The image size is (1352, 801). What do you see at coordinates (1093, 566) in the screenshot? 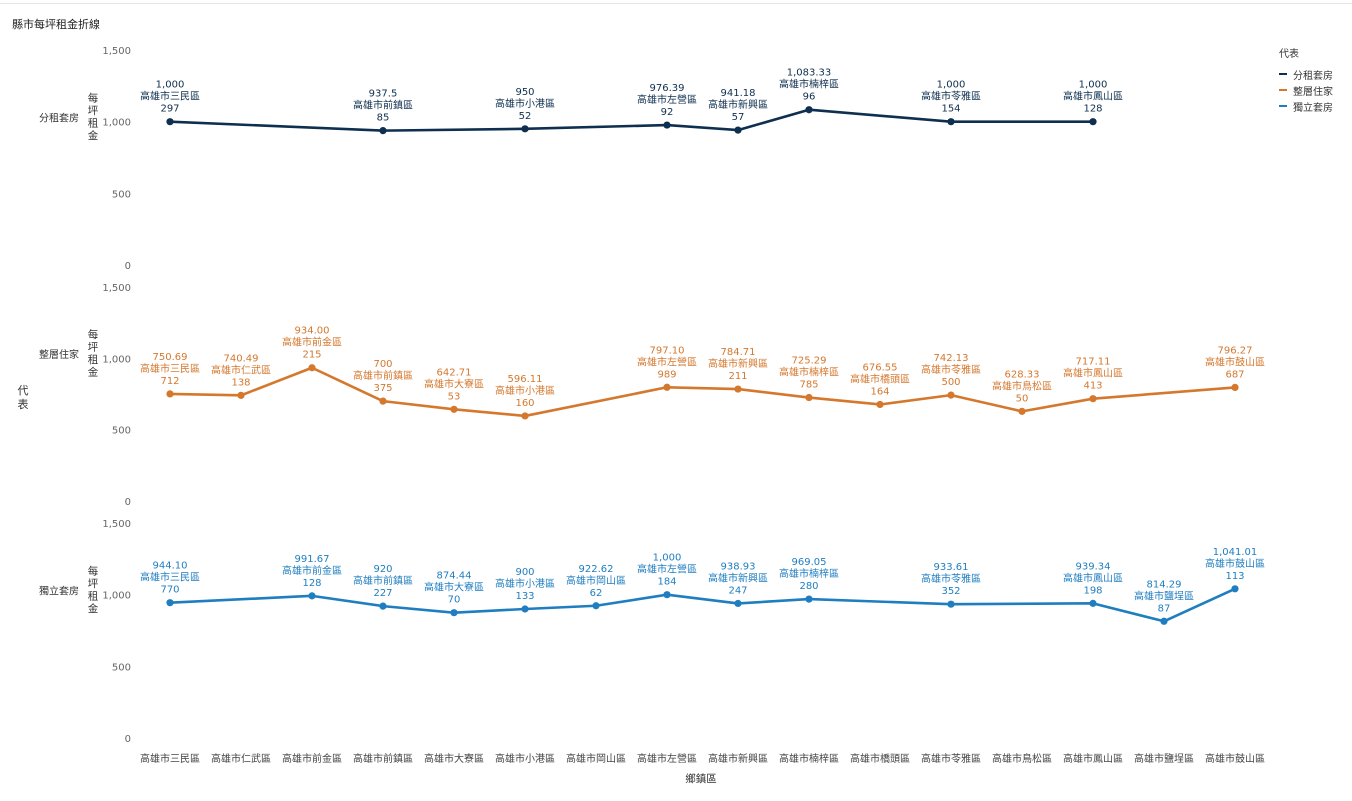
I see `data-label-value: 939.34` at bounding box center [1093, 566].